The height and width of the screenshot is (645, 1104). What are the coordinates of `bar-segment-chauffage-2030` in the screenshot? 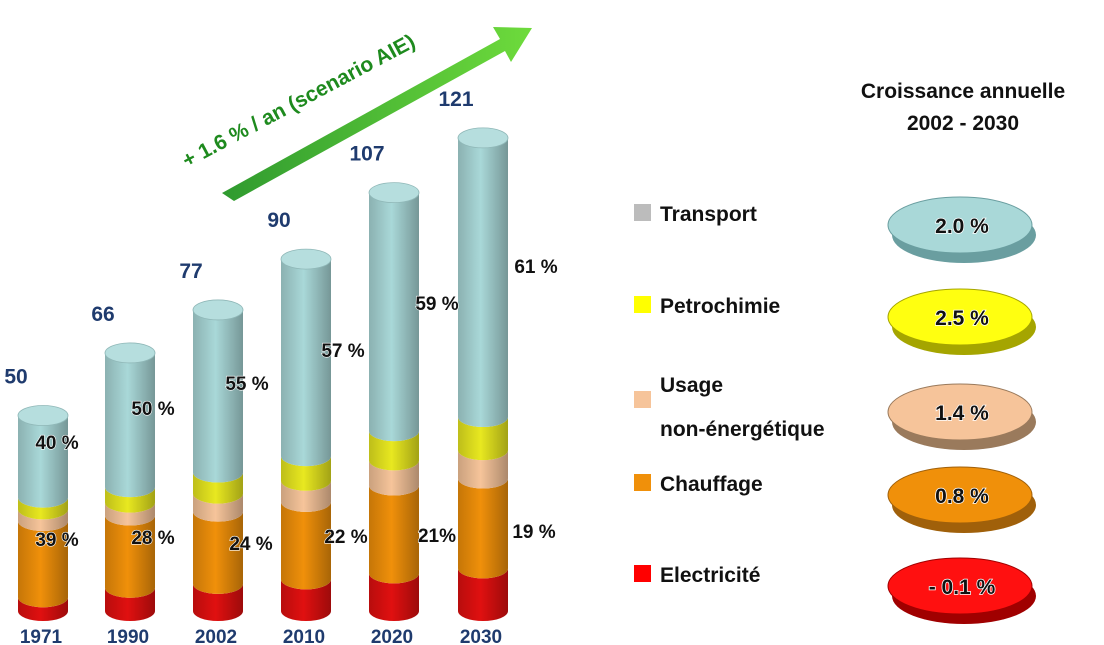 It's located at (483, 528).